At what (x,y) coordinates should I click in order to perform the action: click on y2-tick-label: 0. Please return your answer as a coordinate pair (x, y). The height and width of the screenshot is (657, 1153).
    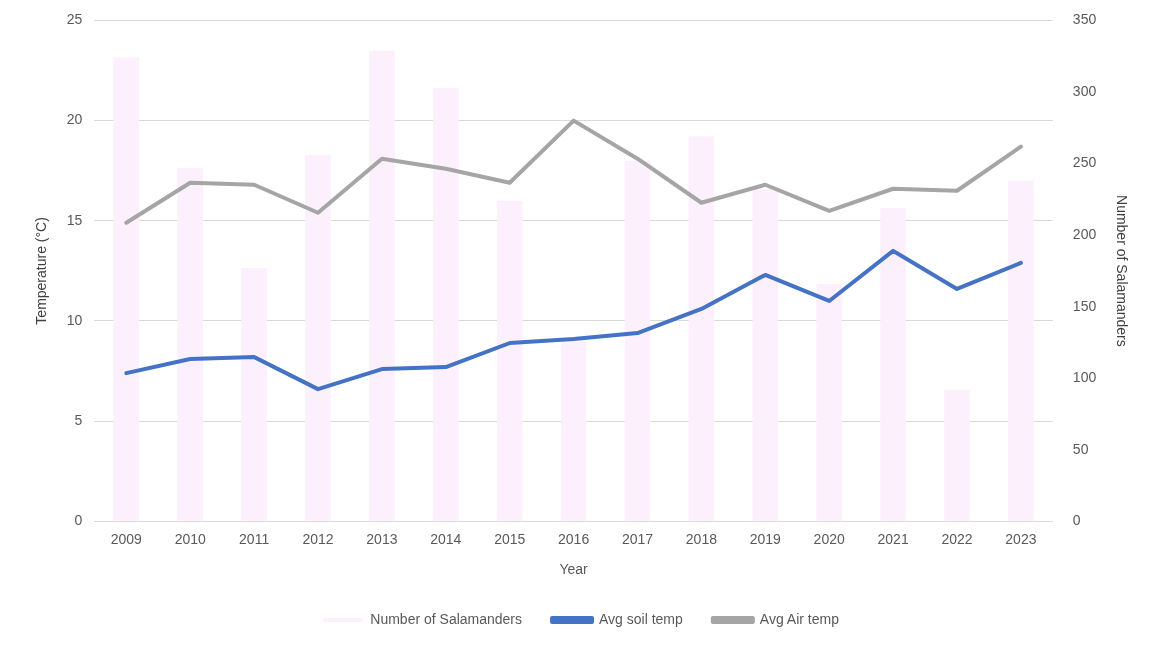
    Looking at the image, I should click on (1076, 520).